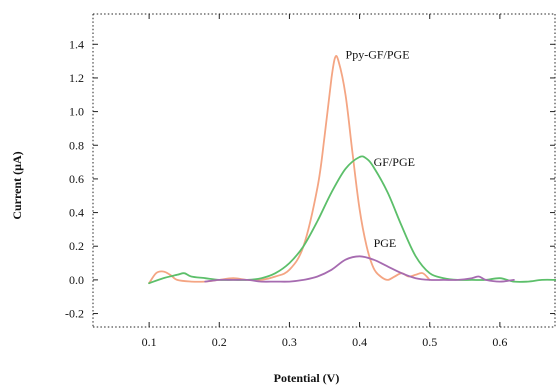  I want to click on x-tick-label: 0.5, so click(429, 342).